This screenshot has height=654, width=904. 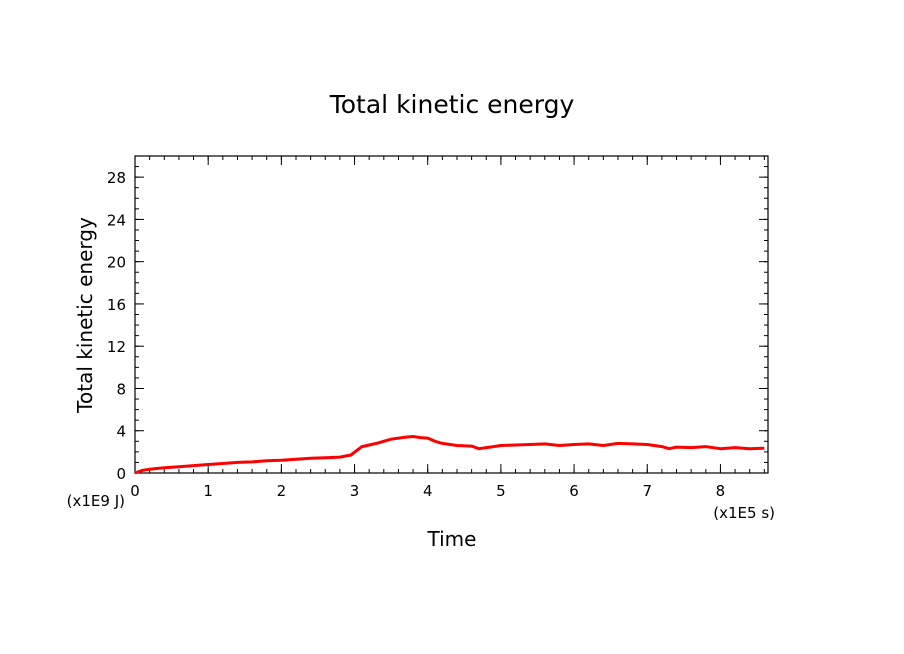 What do you see at coordinates (647, 491) in the screenshot?
I see `x-tick-label: 7` at bounding box center [647, 491].